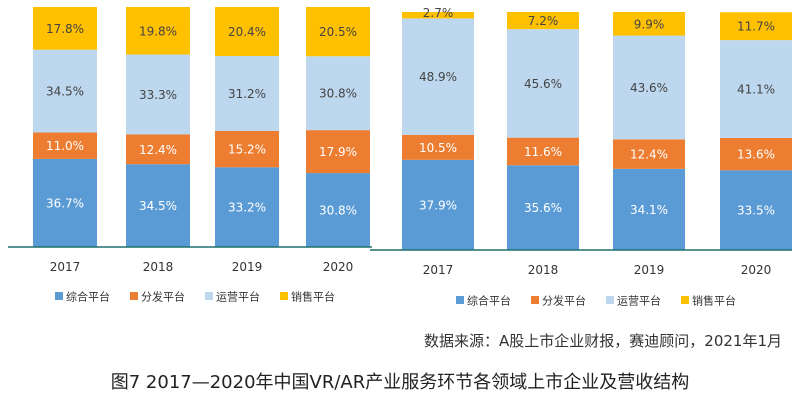  I want to click on data-label: 20.4%, so click(247, 32).